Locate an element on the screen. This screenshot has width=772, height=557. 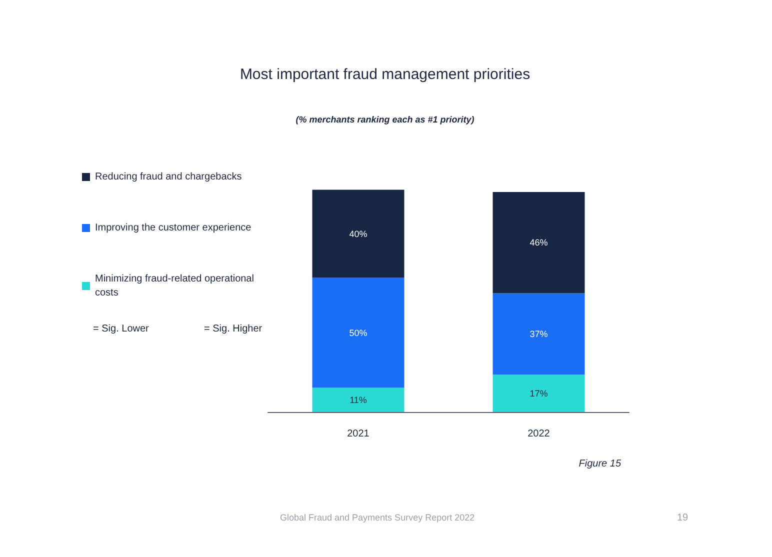
data-label: 46% is located at coordinates (539, 243).